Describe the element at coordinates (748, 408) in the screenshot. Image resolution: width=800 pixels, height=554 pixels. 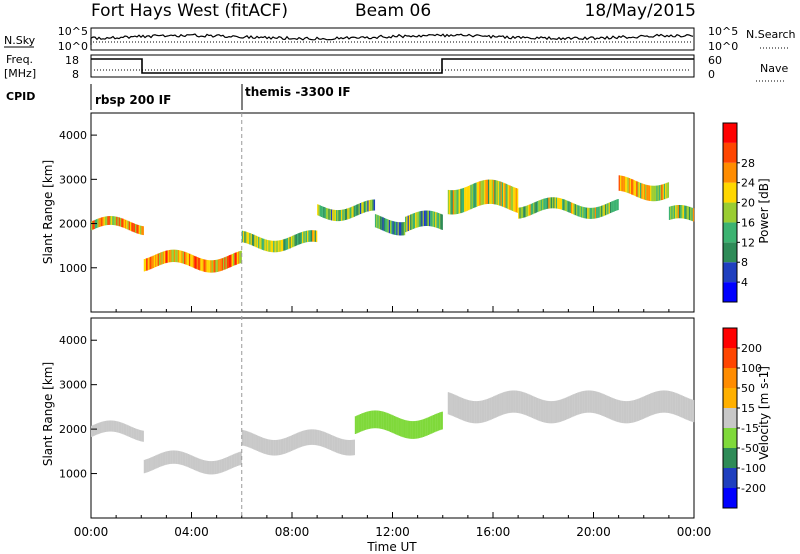
I see `colorbar-tick-label: 15` at that location.